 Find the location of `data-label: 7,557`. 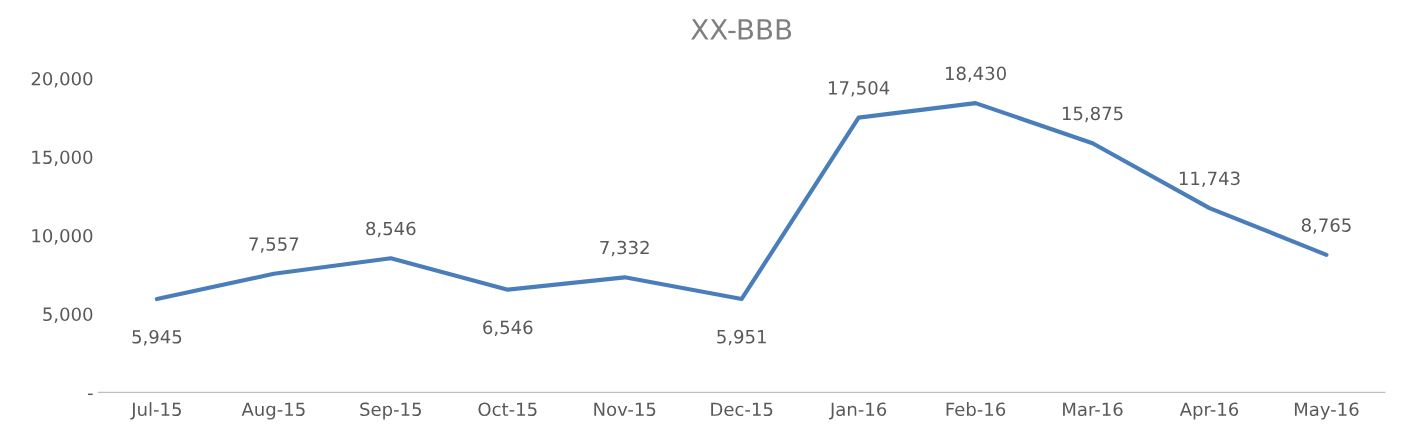

data-label: 7,557 is located at coordinates (274, 245).